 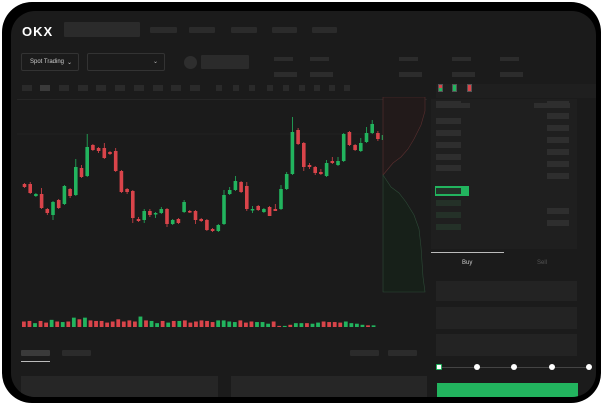 What do you see at coordinates (190, 62) in the screenshot?
I see `coin-icon` at bounding box center [190, 62].